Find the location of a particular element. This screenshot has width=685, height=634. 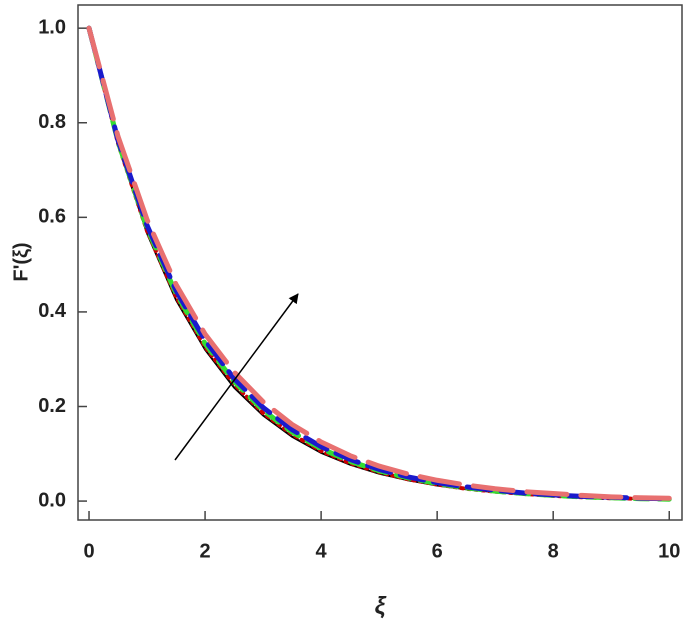

trend-arrow is located at coordinates (236, 377).